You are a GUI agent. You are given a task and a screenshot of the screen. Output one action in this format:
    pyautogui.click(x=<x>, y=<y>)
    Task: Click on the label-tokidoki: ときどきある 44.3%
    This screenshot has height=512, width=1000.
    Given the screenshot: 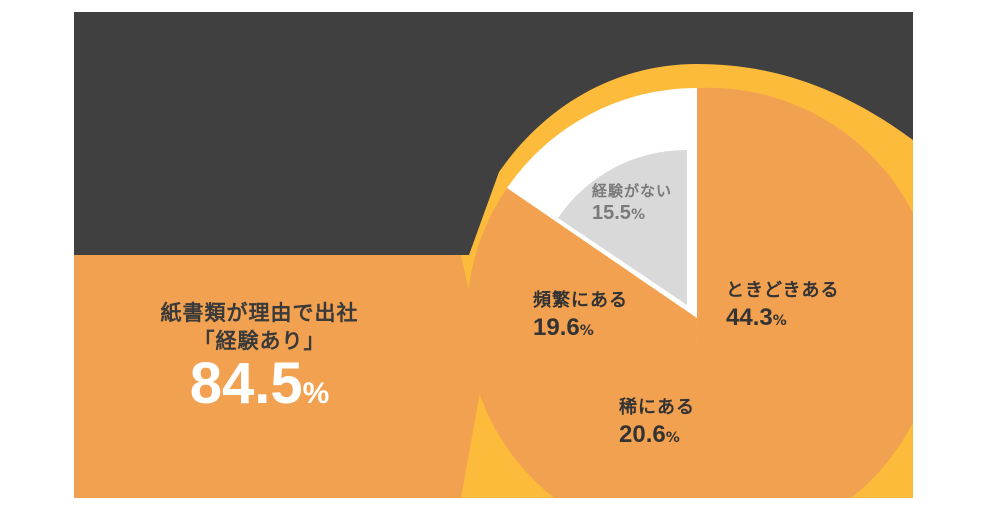 What is the action you would take?
    pyautogui.click(x=782, y=306)
    